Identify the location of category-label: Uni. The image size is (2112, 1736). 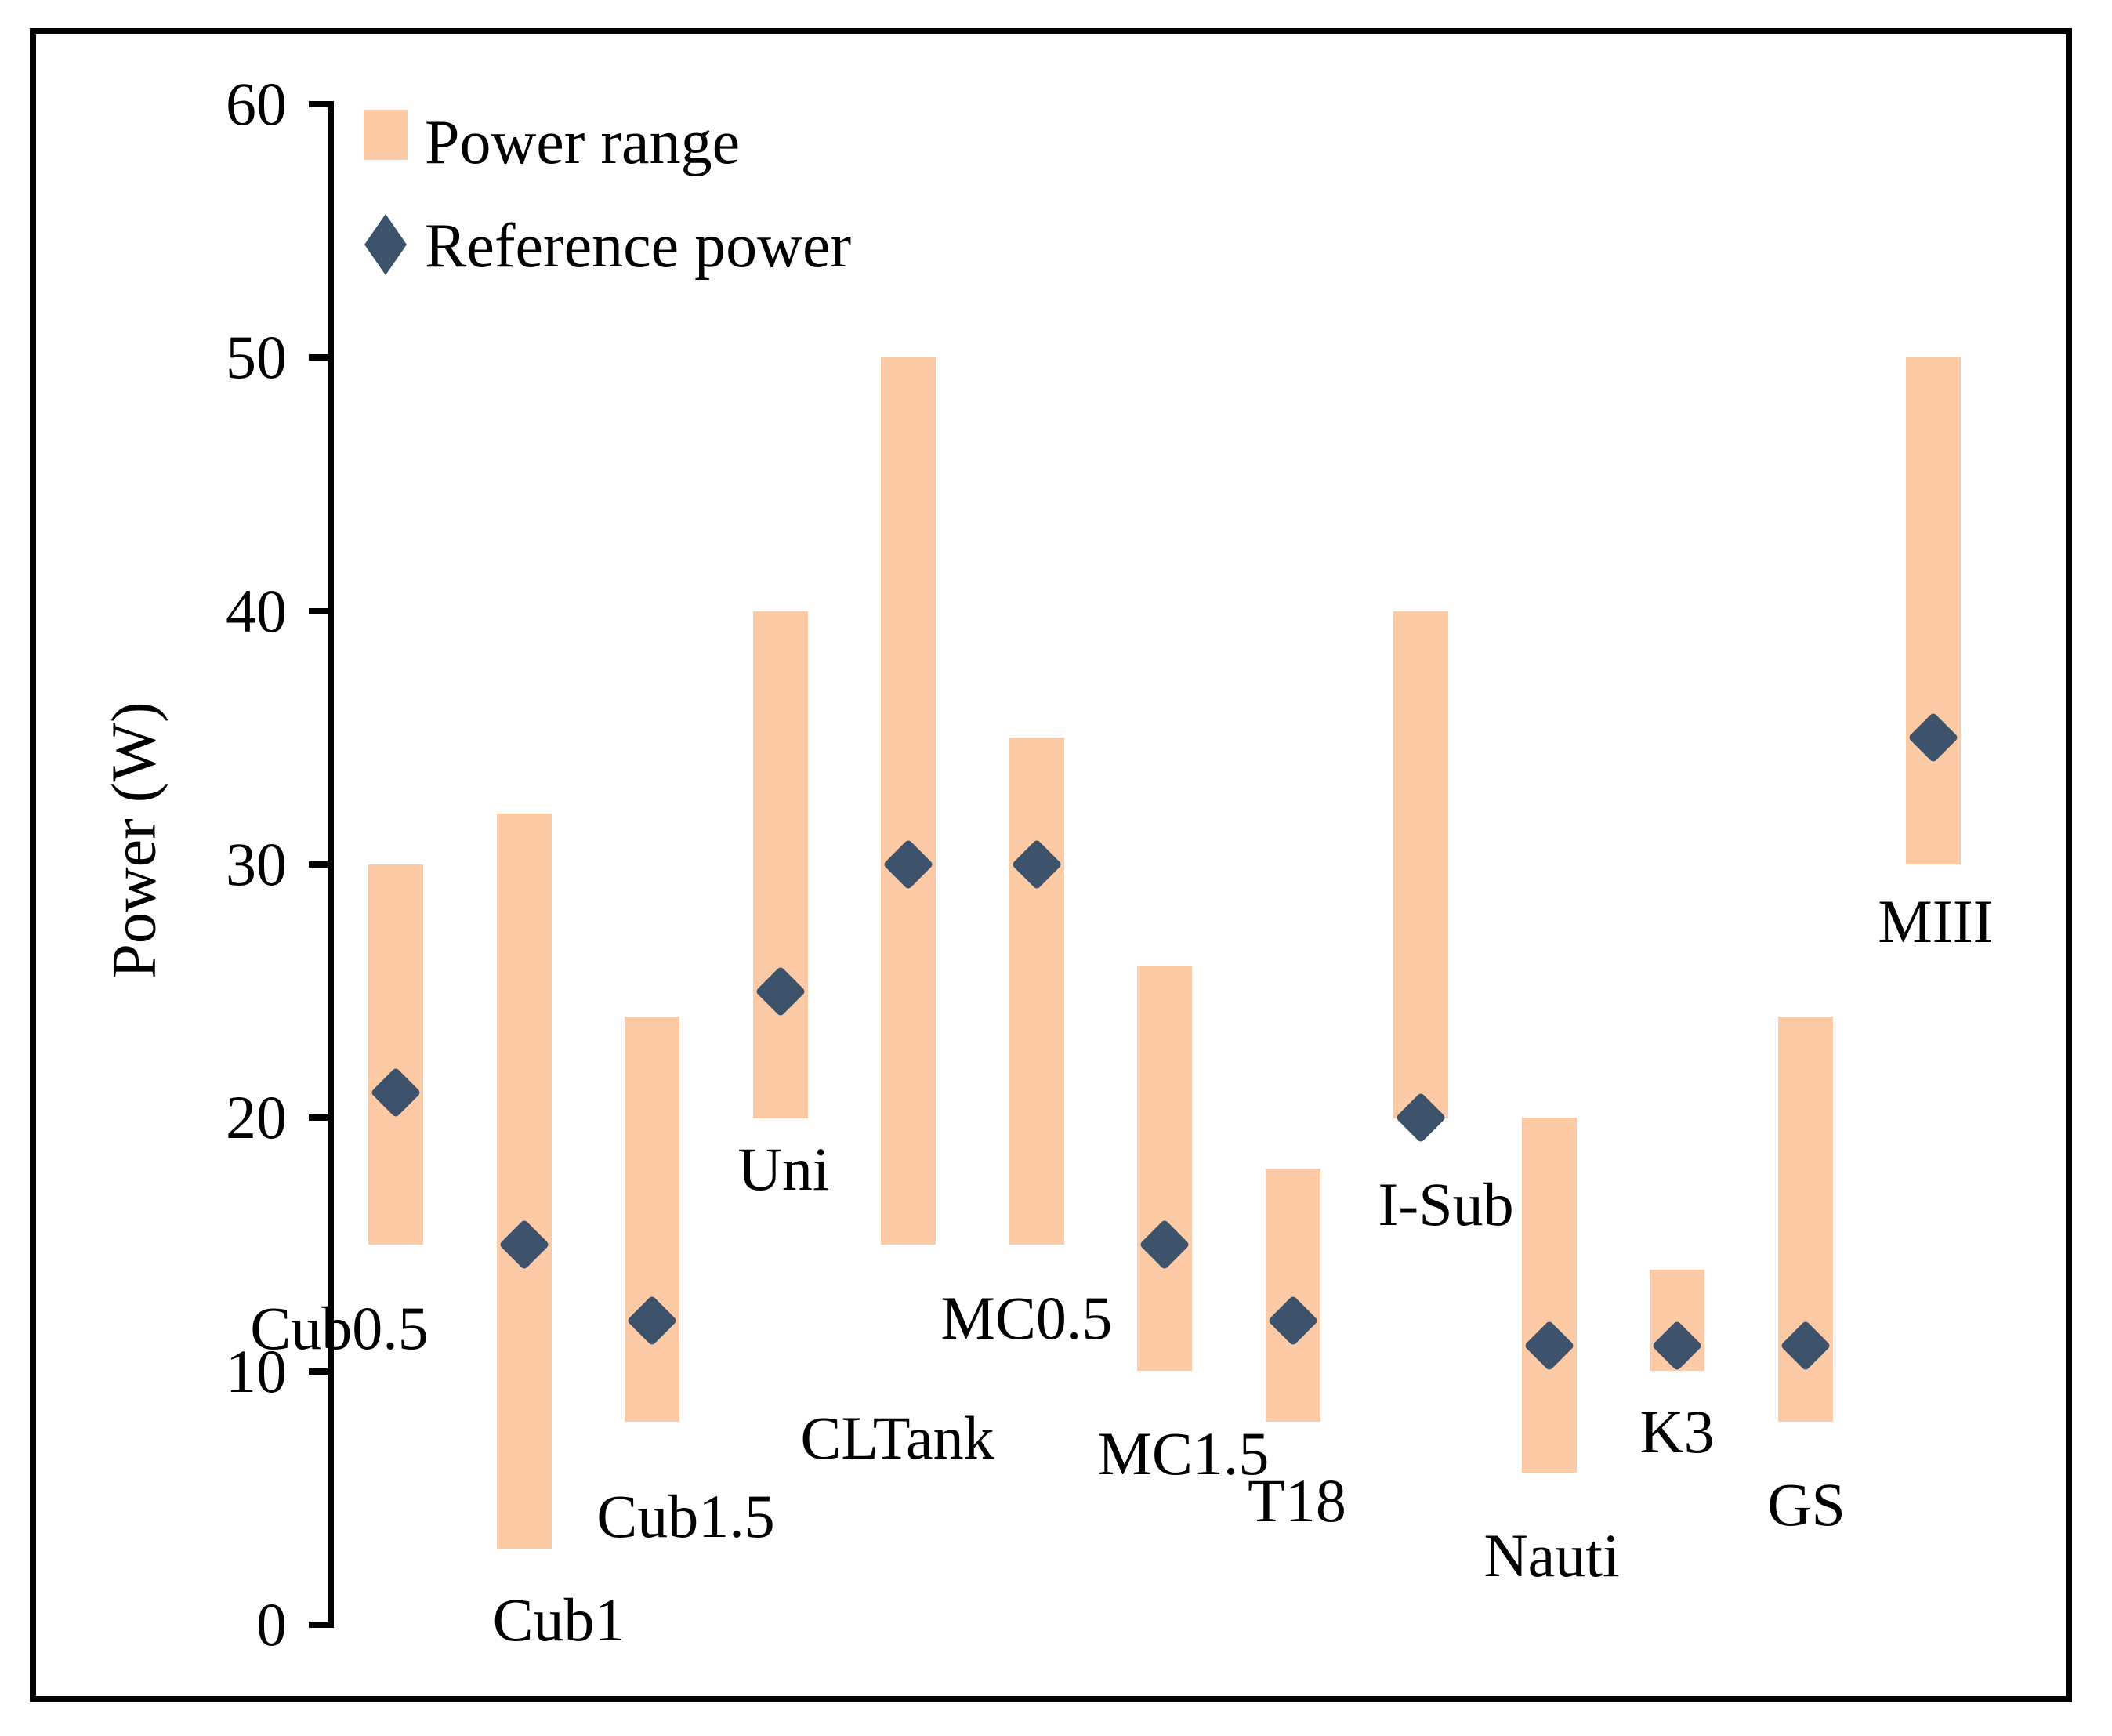
(783, 1169).